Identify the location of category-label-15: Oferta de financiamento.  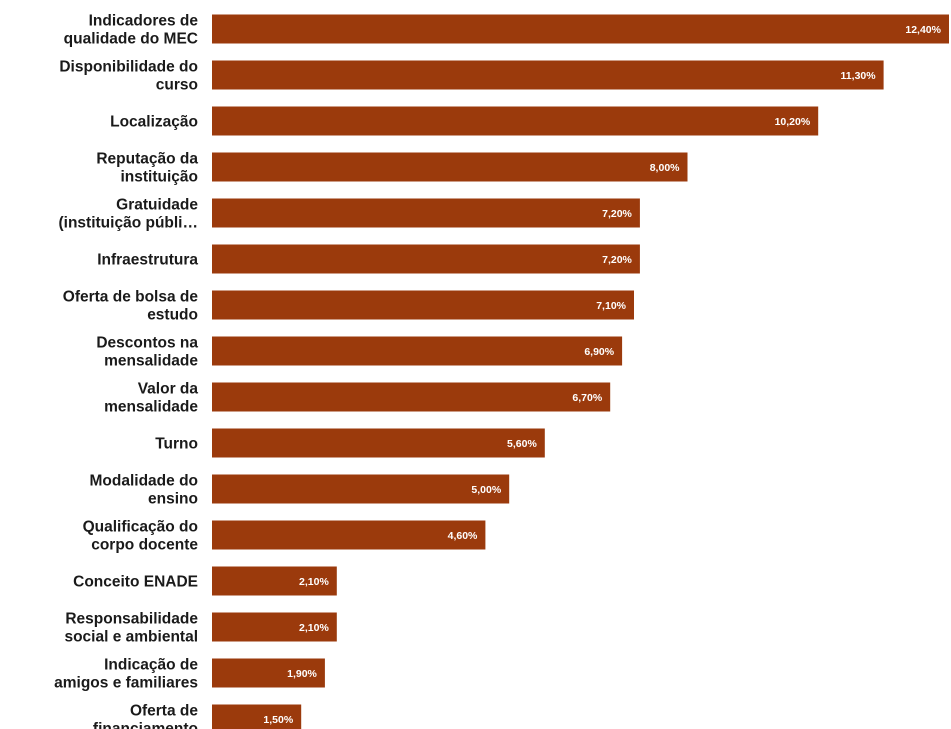
(145, 716).